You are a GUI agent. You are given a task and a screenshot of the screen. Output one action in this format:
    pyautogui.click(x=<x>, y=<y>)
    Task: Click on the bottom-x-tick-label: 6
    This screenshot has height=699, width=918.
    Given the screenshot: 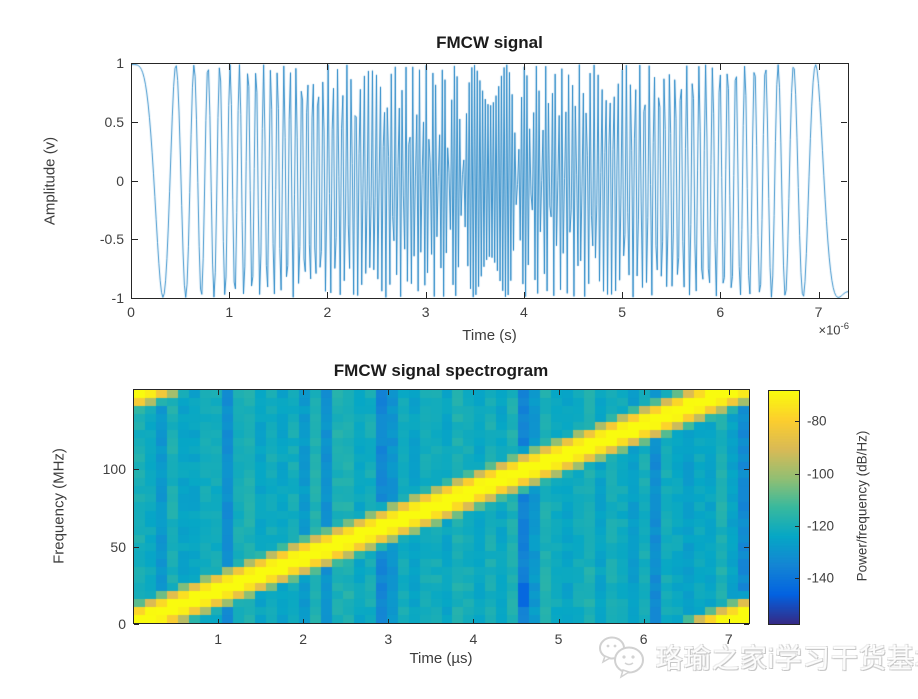 What is the action you would take?
    pyautogui.click(x=643, y=639)
    